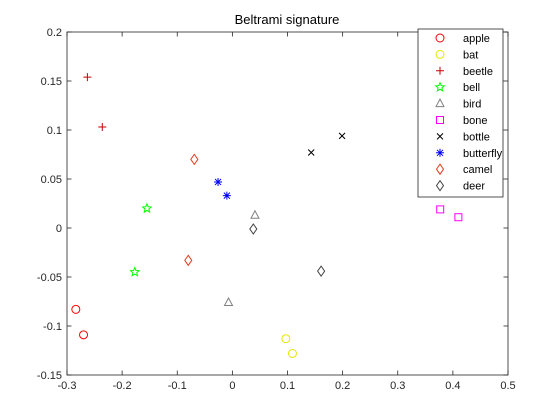 The height and width of the screenshot is (420, 560). What do you see at coordinates (49, 278) in the screenshot?
I see `y-tick-label: -0.05` at bounding box center [49, 278].